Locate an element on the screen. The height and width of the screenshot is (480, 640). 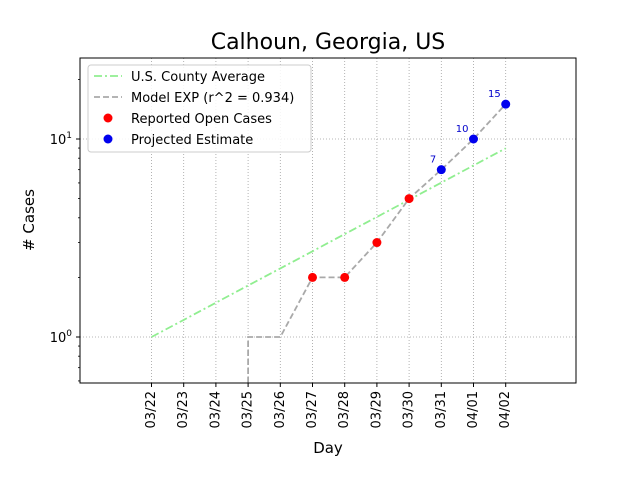
legend-entry: Projected Estimate is located at coordinates (192, 140).